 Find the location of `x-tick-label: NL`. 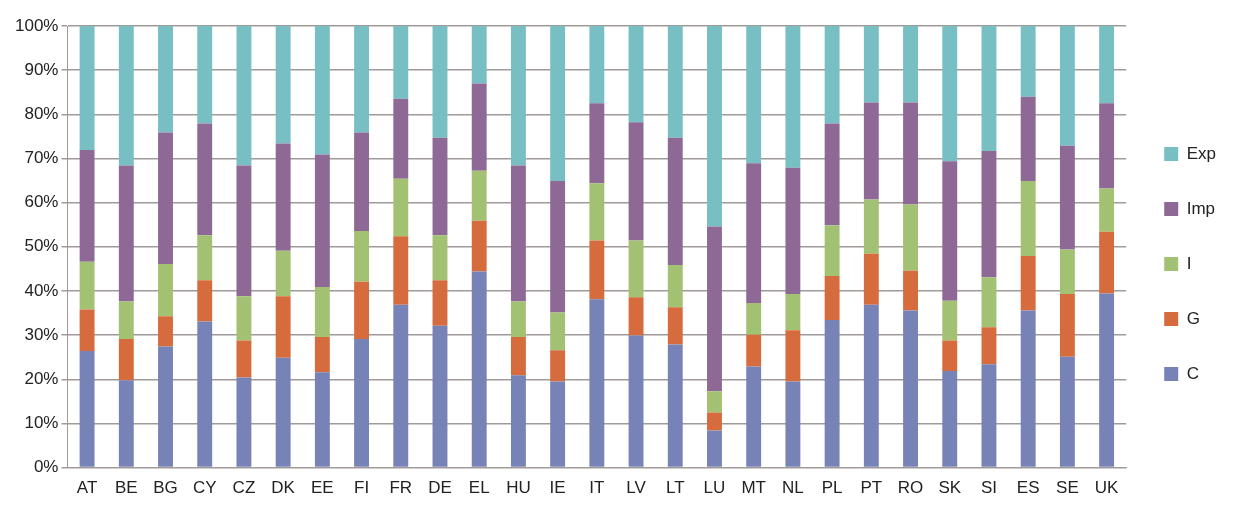

x-tick-label: NL is located at coordinates (793, 488).